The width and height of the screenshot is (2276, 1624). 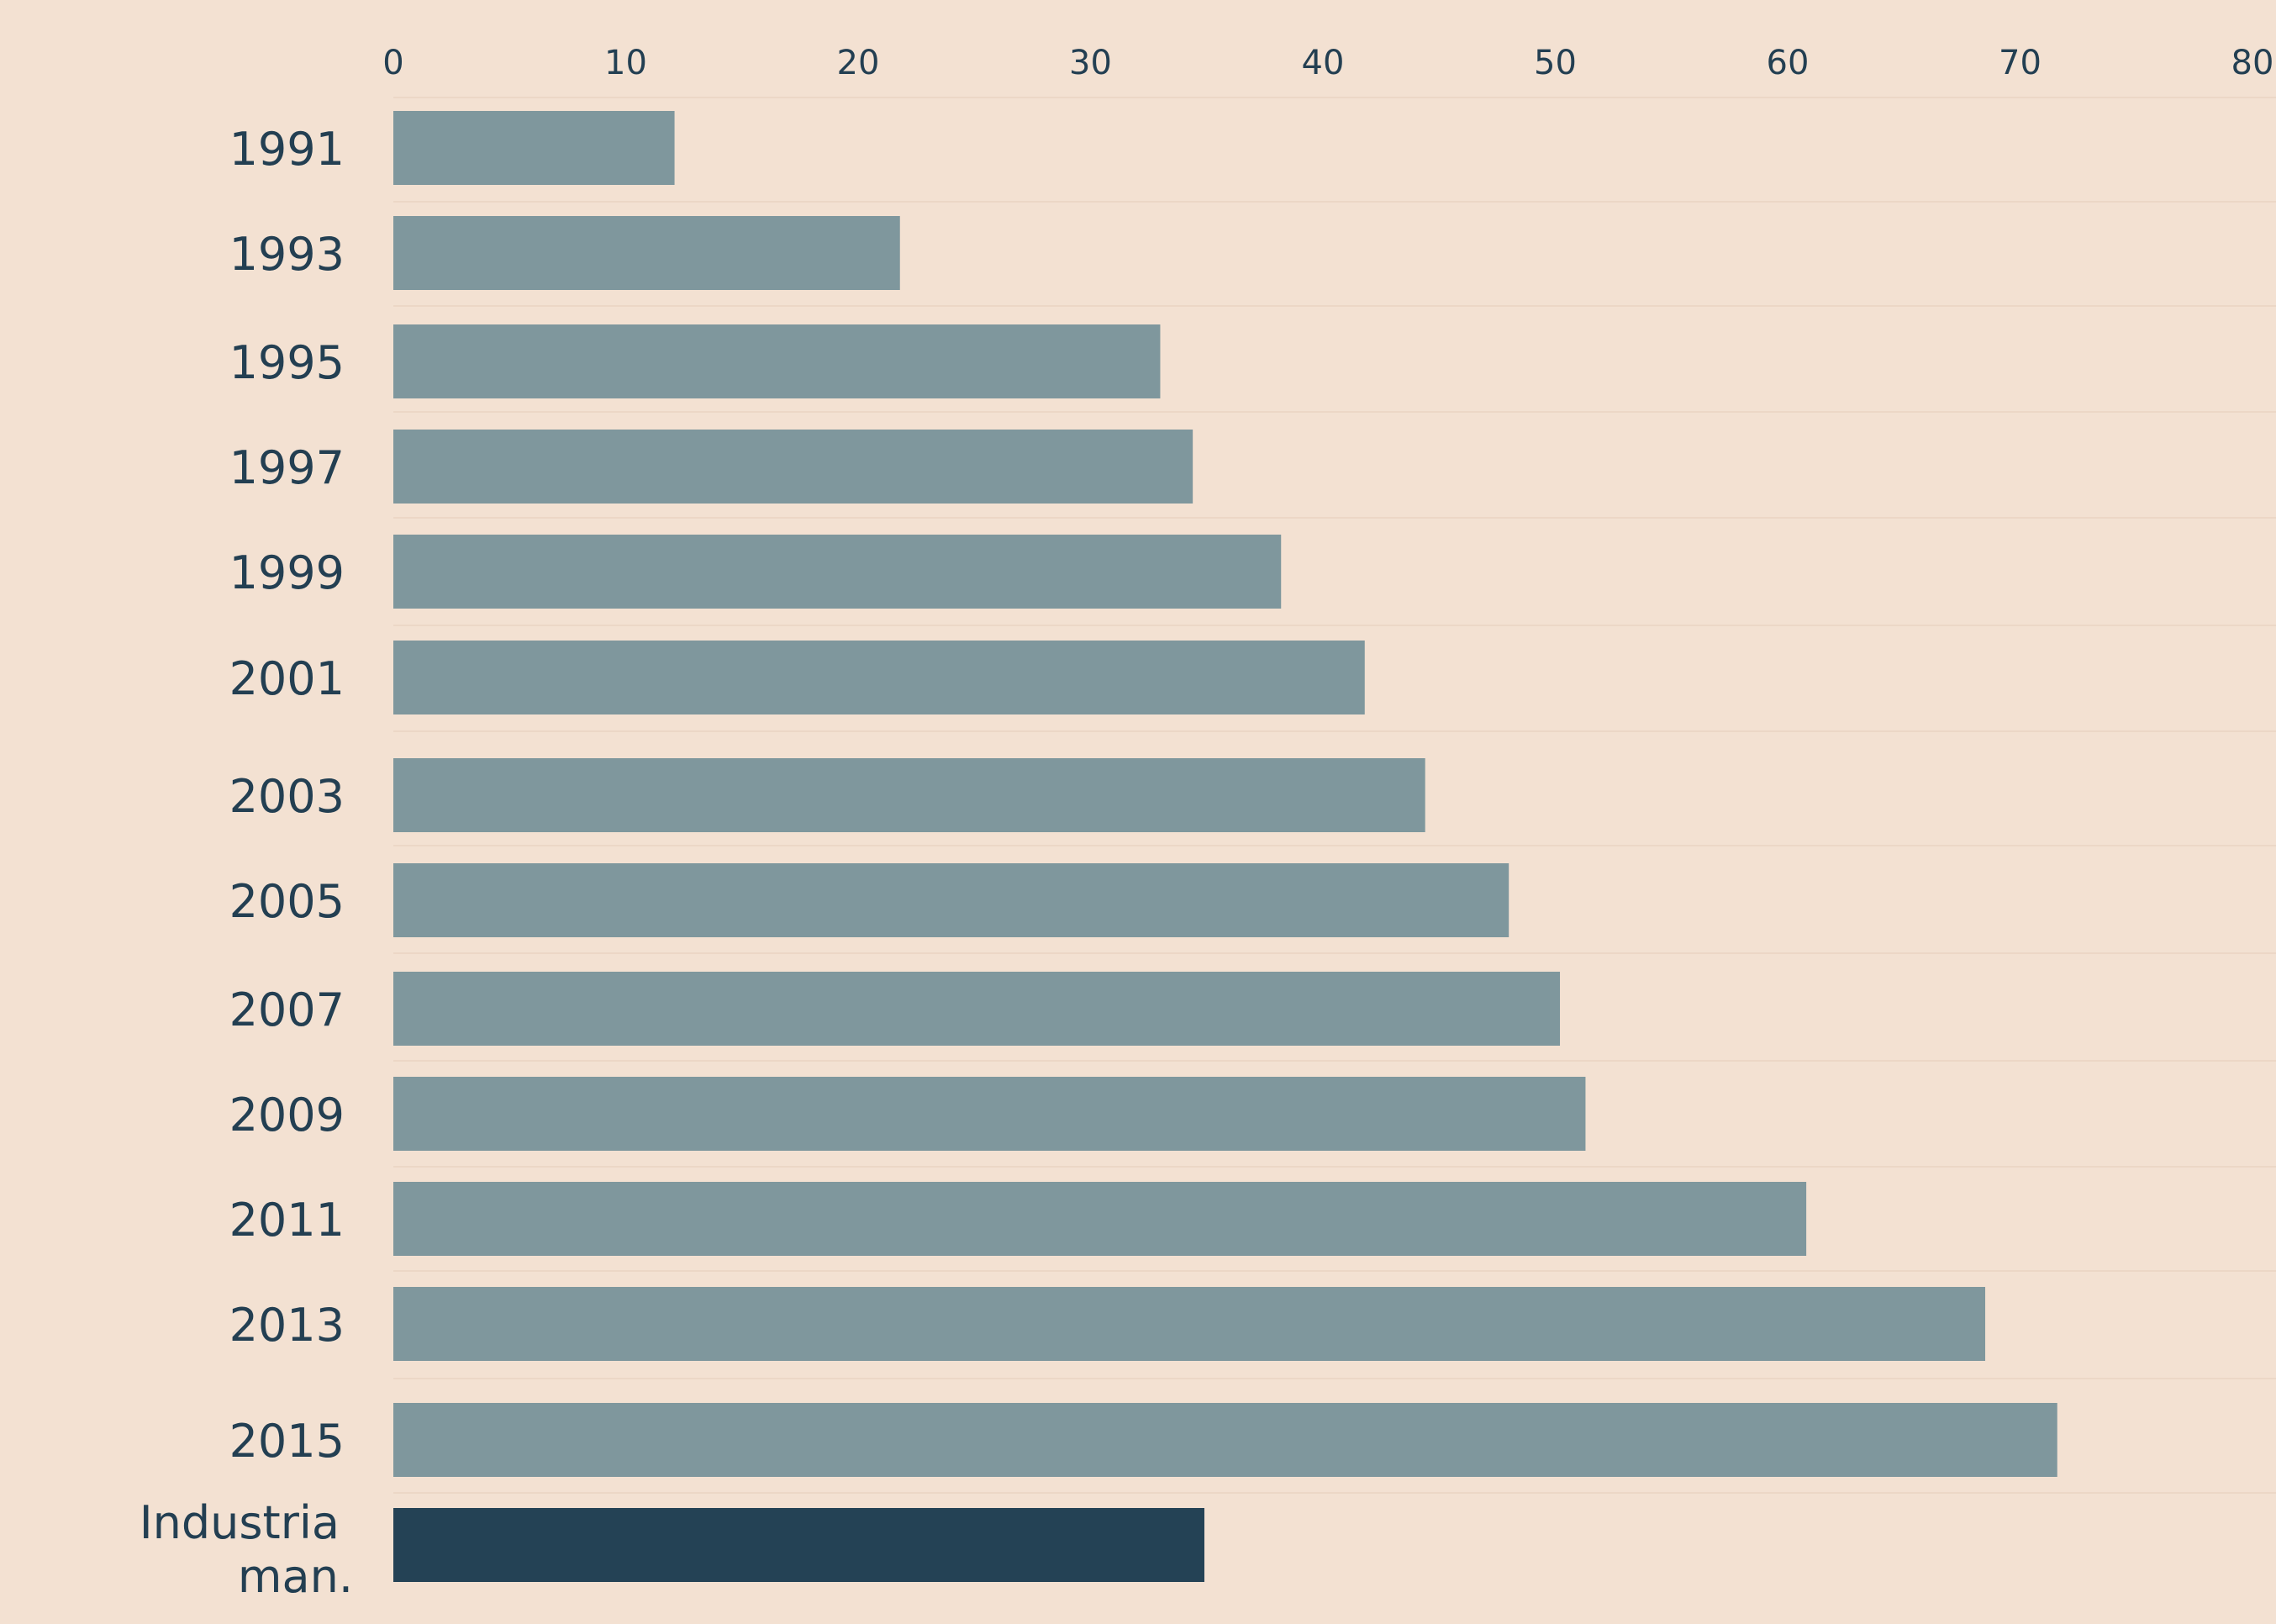 I want to click on category-label: 2007, so click(x=287, y=1009).